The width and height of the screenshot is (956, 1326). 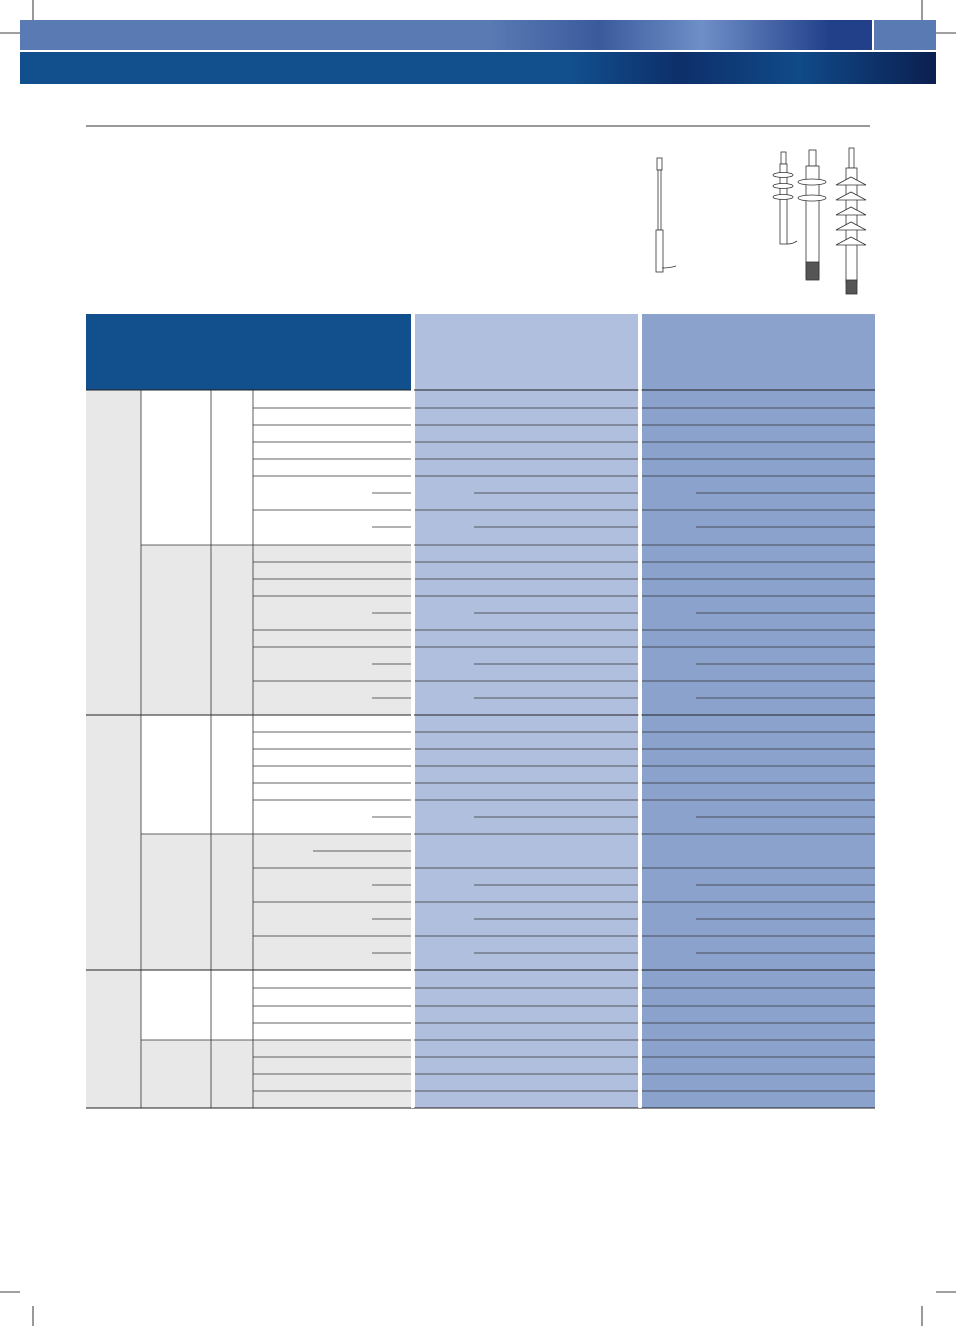 What do you see at coordinates (905, 35) in the screenshot?
I see `header-tab` at bounding box center [905, 35].